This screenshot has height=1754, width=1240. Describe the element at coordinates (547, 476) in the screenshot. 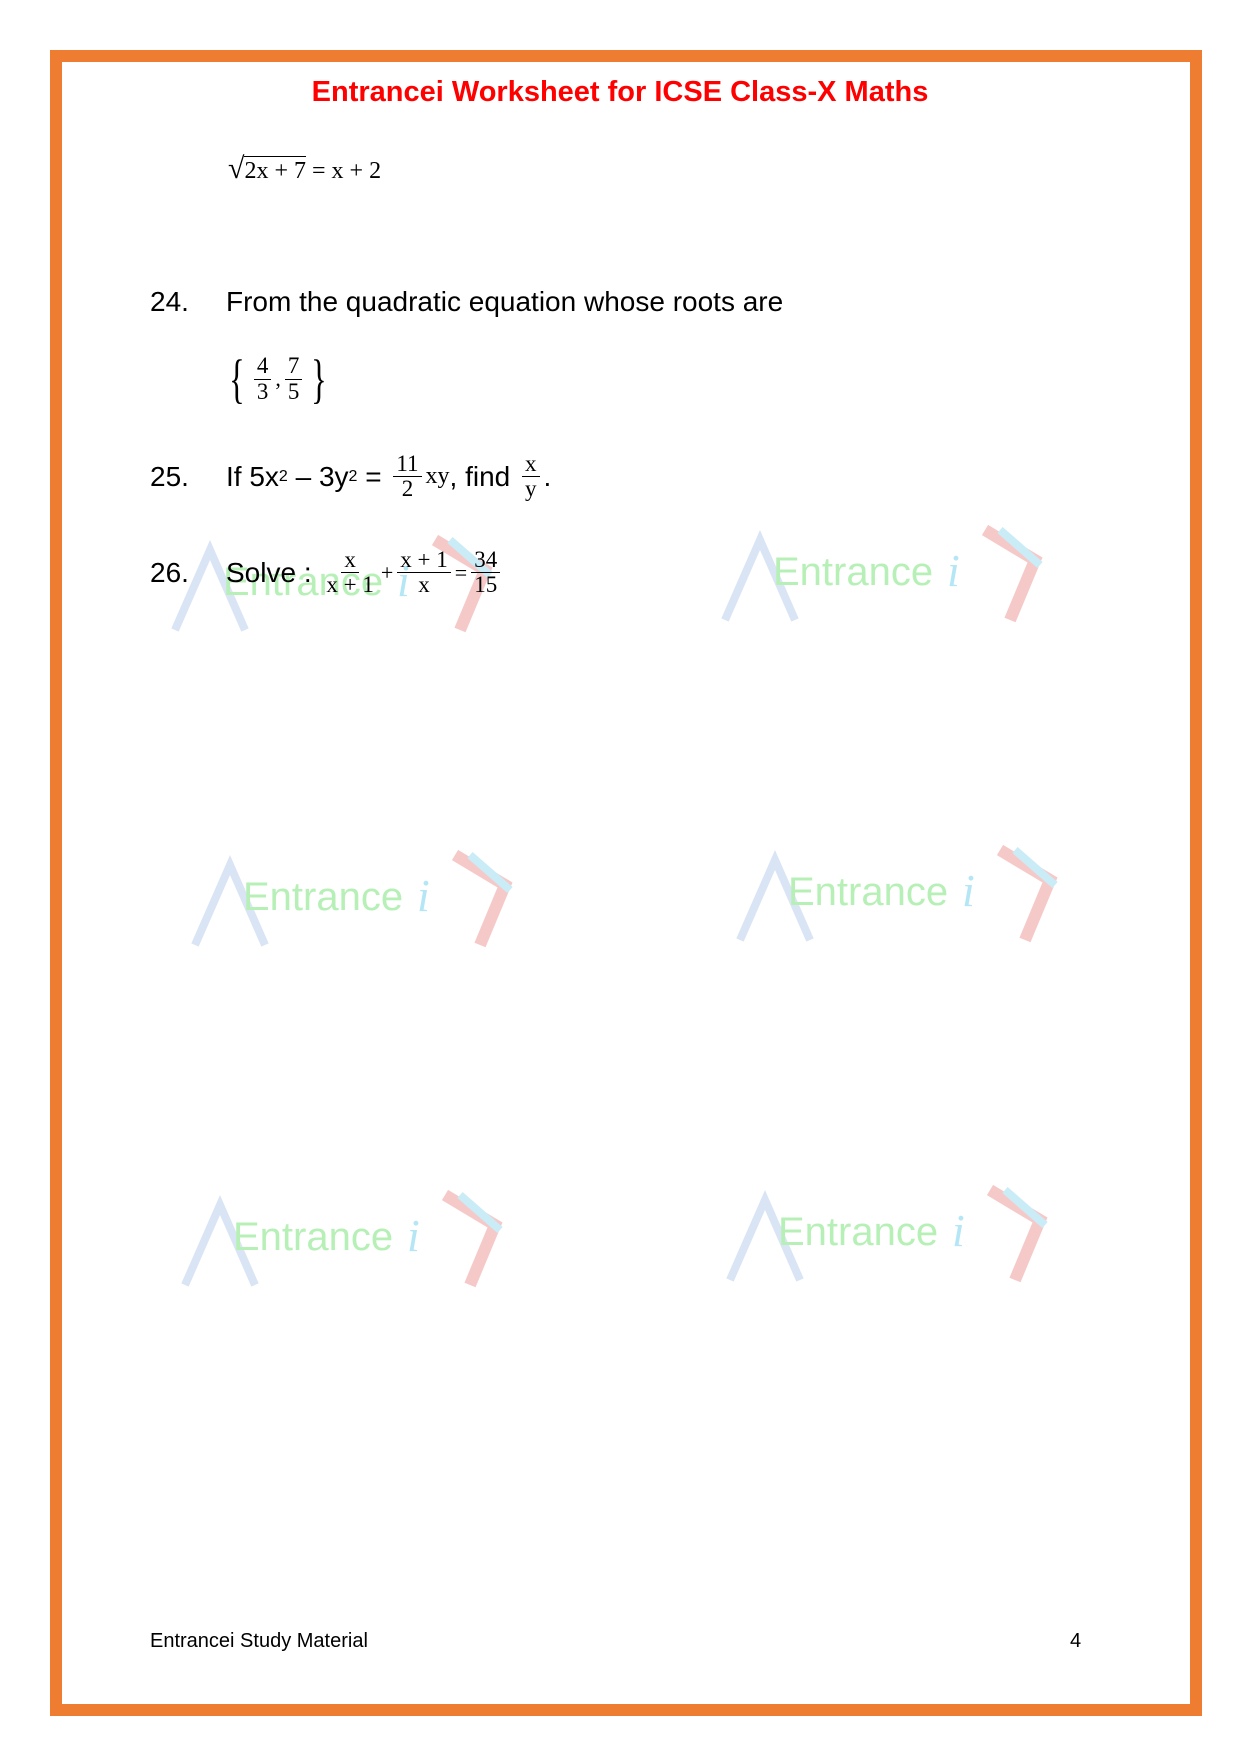

I see `expr-part: .` at that location.